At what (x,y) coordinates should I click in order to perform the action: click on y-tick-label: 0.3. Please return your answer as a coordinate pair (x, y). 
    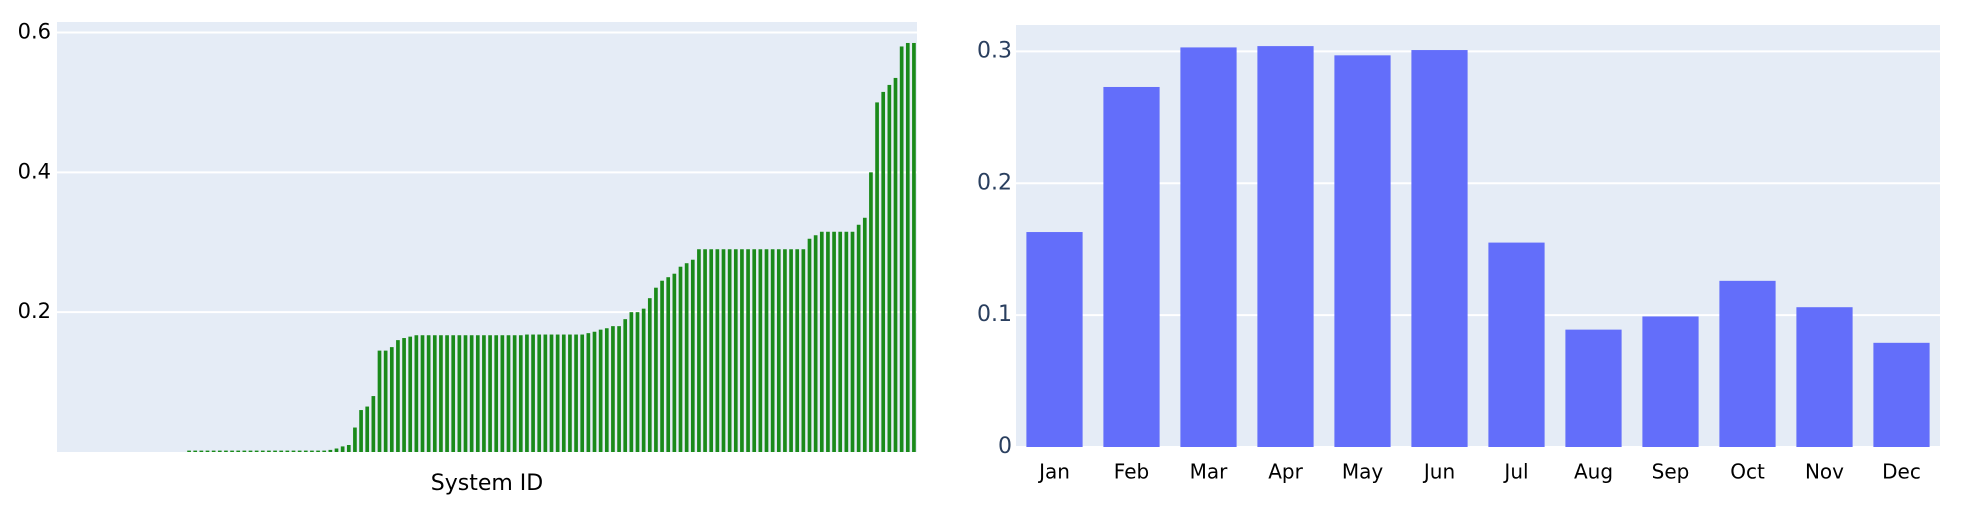
    Looking at the image, I should click on (994, 50).